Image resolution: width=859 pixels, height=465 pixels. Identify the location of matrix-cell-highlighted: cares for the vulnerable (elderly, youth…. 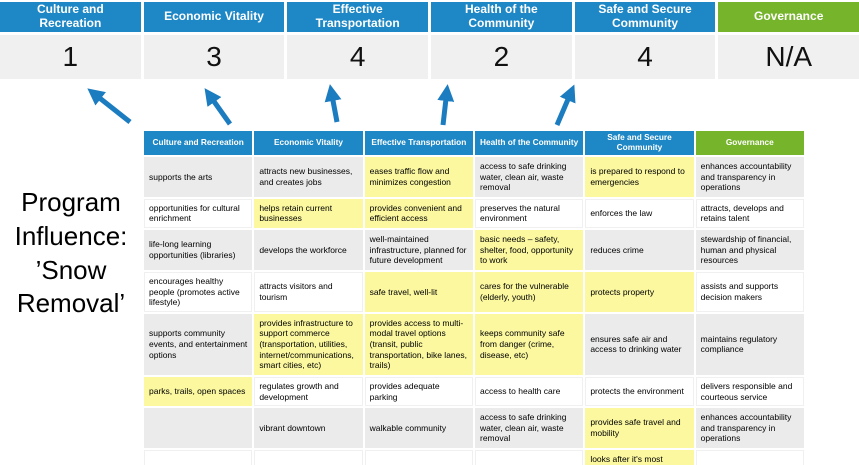
(529, 291).